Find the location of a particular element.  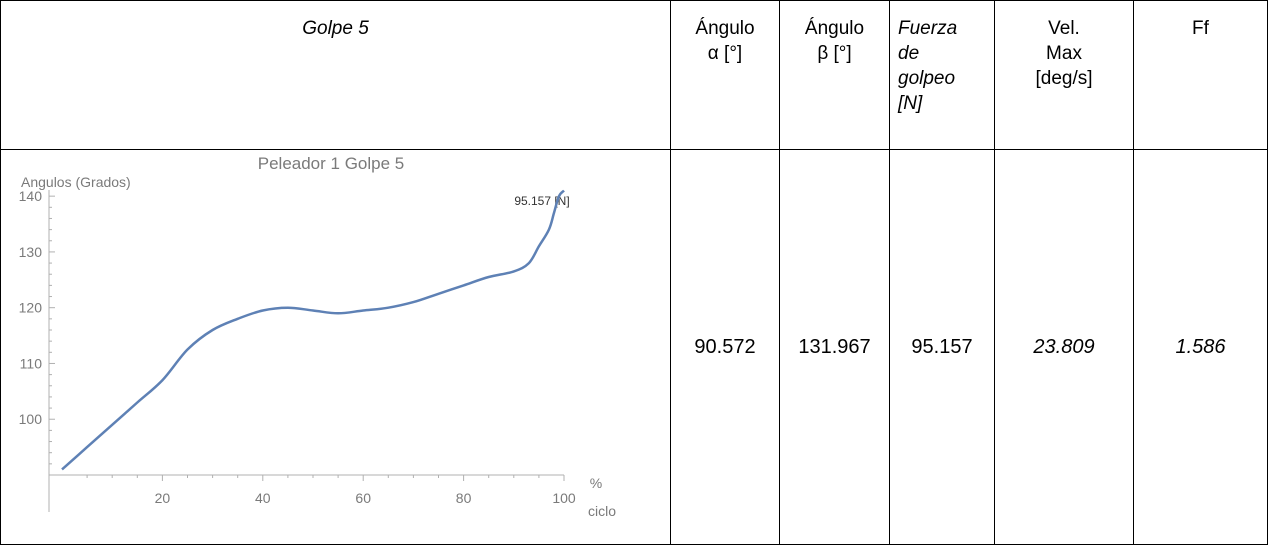

x-tick-label: 80 is located at coordinates (464, 498).